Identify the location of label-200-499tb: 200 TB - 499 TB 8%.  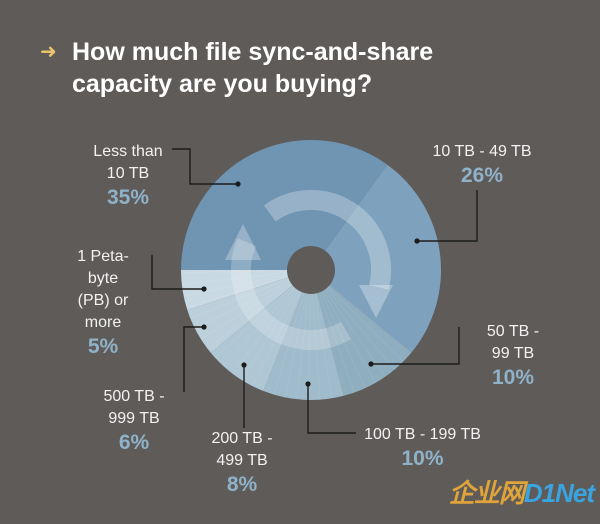
(242, 463).